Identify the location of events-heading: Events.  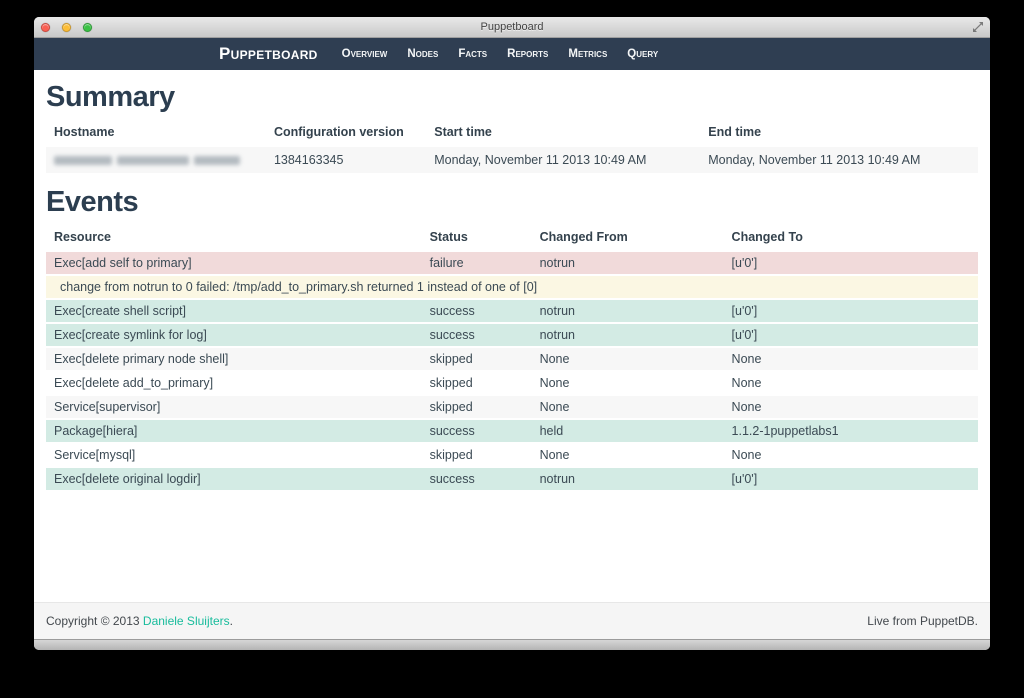
(92, 202).